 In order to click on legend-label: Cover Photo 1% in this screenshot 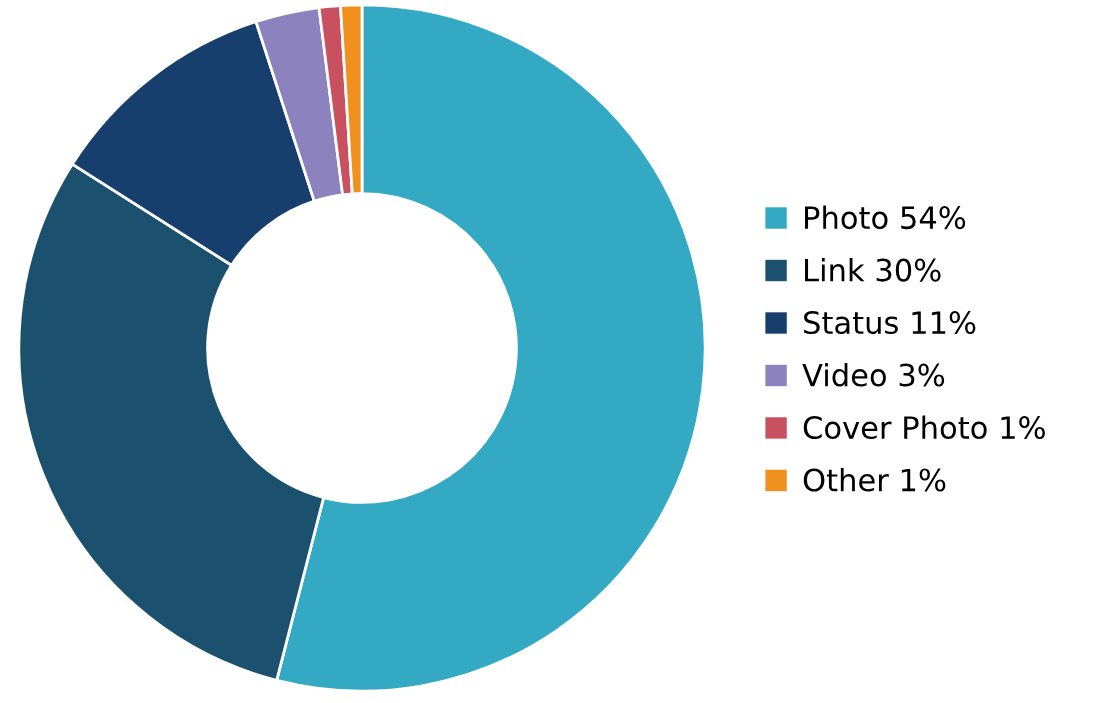, I will do `click(924, 427)`.